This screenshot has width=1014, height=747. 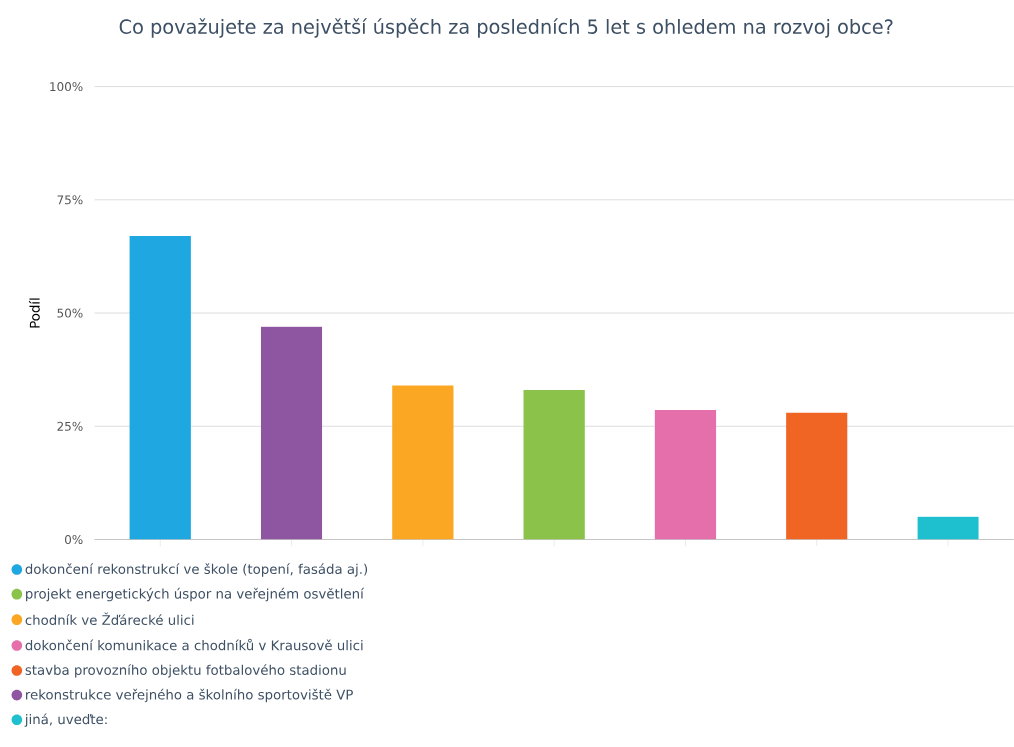 I want to click on legend-label: projekt energetických úspor na veřejném osvětlení, so click(x=195, y=594).